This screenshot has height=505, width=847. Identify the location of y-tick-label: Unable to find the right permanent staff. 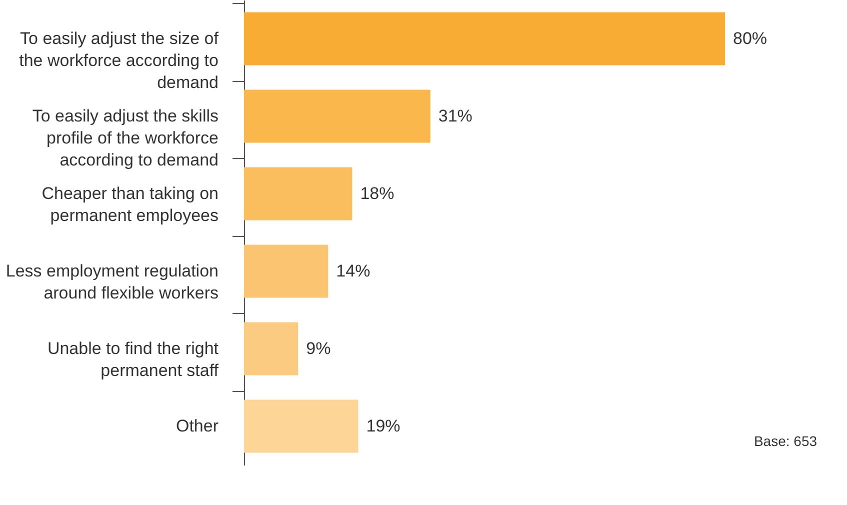
(133, 359).